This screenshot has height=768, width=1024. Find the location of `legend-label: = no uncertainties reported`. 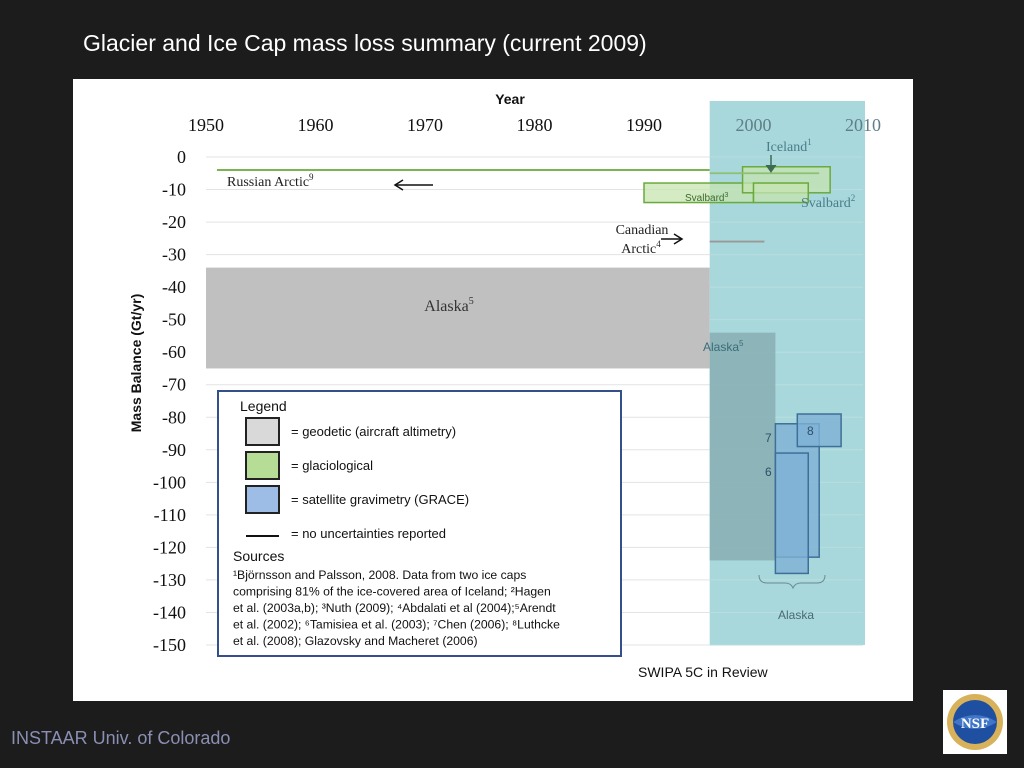

legend-label: = no uncertainties reported is located at coordinates (368, 533).